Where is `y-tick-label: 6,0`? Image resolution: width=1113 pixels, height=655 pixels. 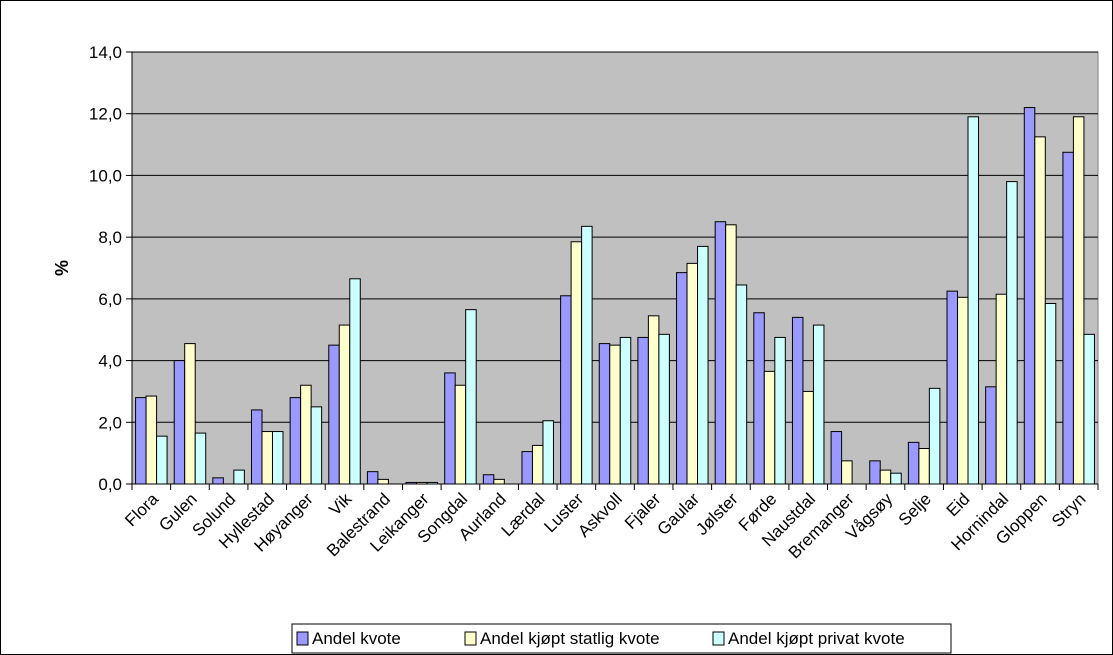 y-tick-label: 6,0 is located at coordinates (110, 299).